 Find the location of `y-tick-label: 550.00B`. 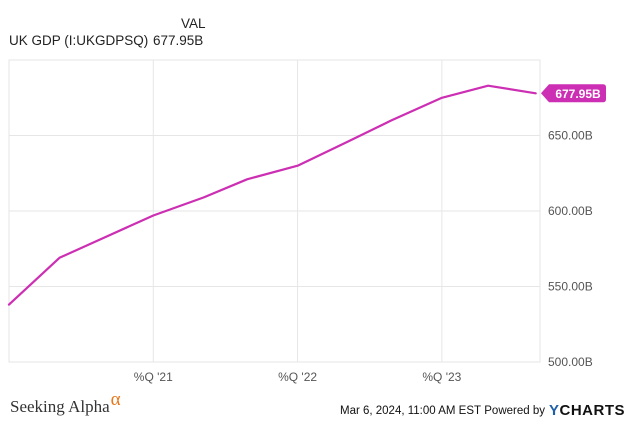

y-tick-label: 550.00B is located at coordinates (570, 287).